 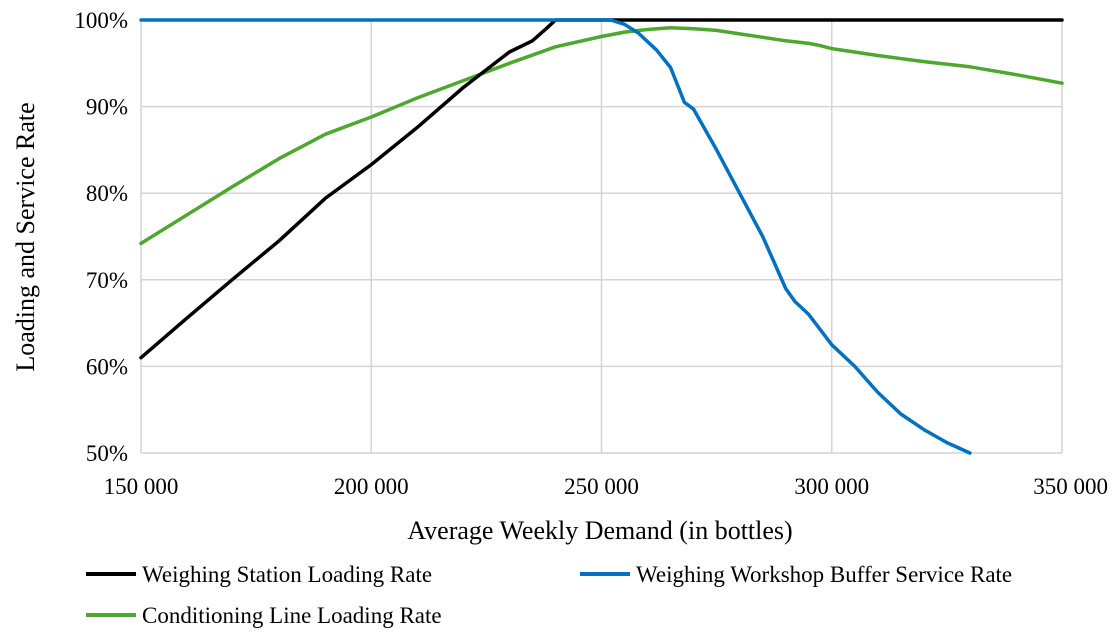 What do you see at coordinates (287, 574) in the screenshot?
I see `legend-label-weighing-station-loading-rate: Weighing Station Loading Rate` at bounding box center [287, 574].